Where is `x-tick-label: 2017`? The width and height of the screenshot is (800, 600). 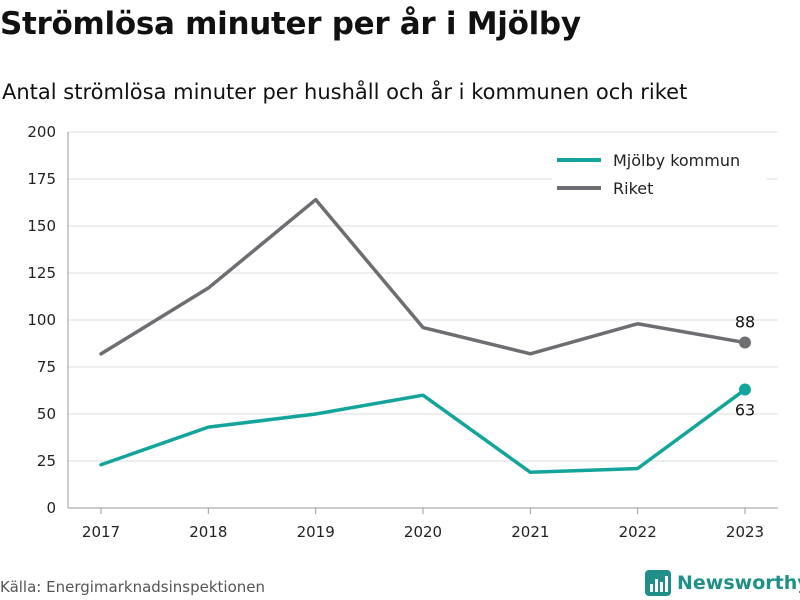
x-tick-label: 2017 is located at coordinates (101, 532).